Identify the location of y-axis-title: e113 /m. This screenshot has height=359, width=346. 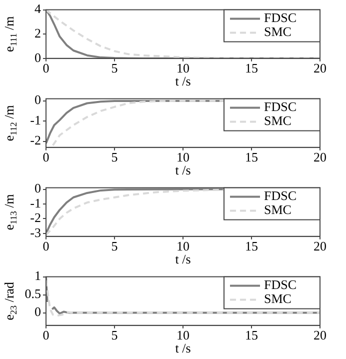
(9, 212).